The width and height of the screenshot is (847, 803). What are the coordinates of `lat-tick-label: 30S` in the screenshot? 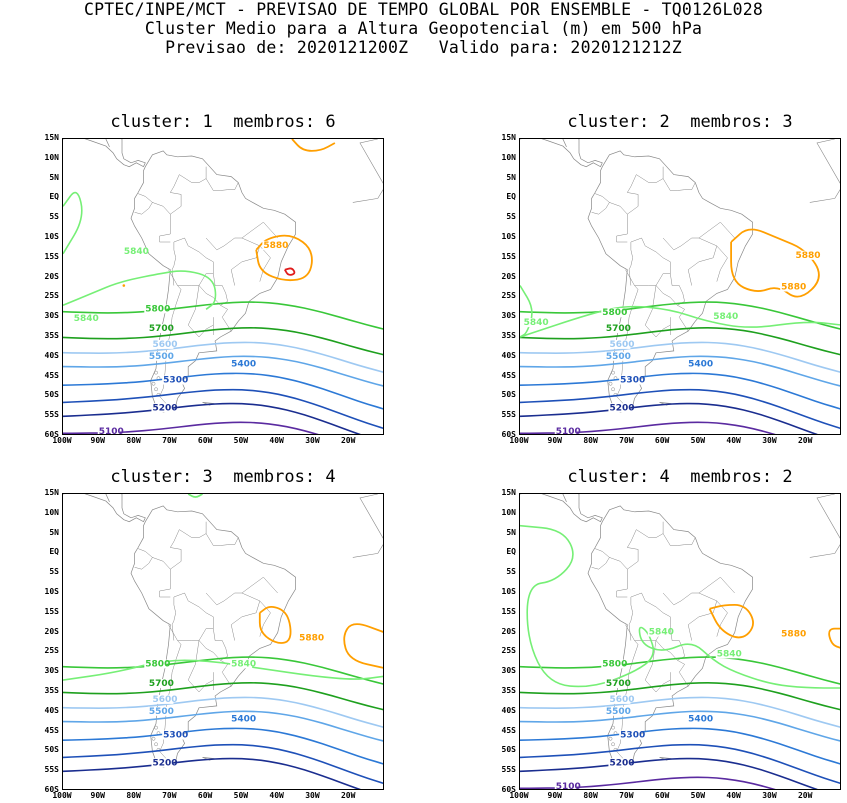 It's located at (51, 671).